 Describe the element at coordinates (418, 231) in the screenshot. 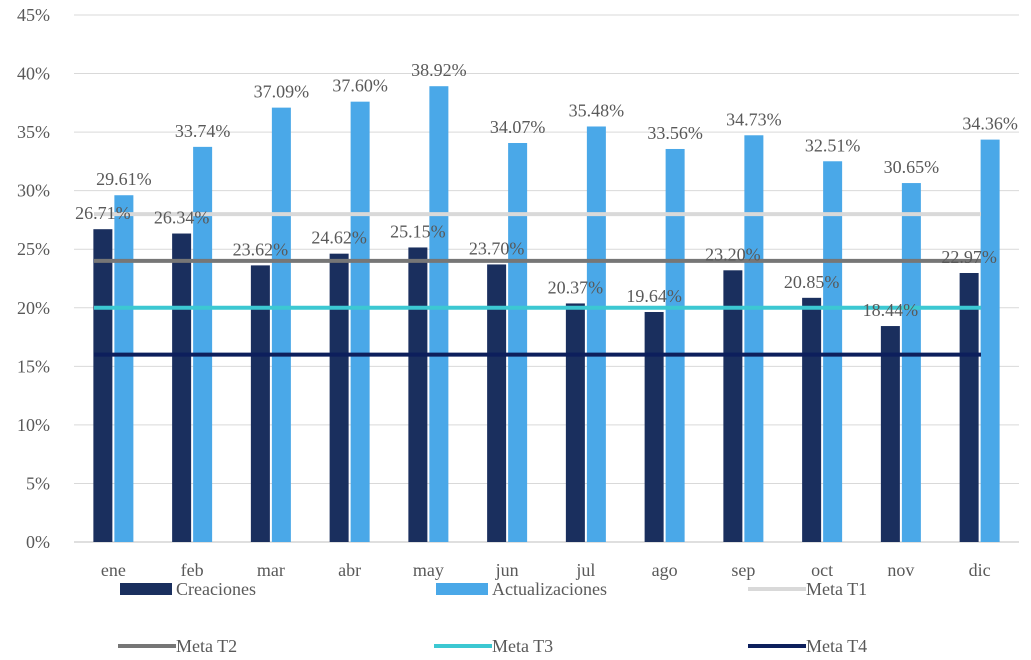

I see `data-label-creaciones: 25.15%` at that location.